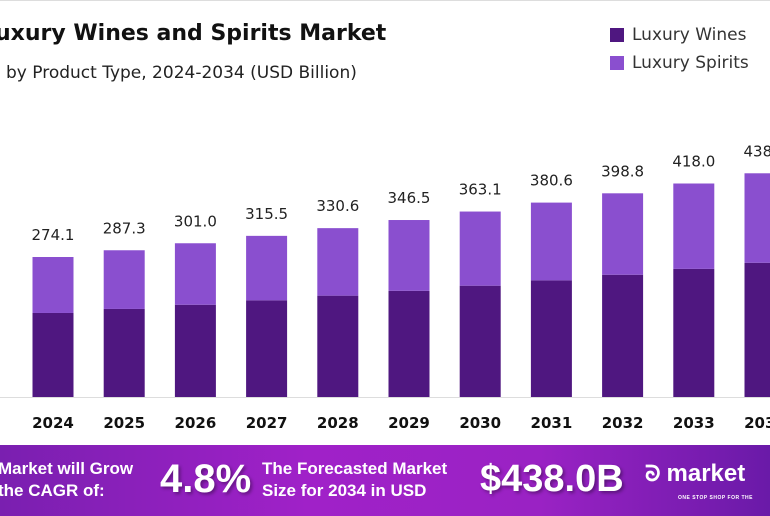 This screenshot has width=770, height=516. I want to click on bar-wines-2028, so click(337, 346).